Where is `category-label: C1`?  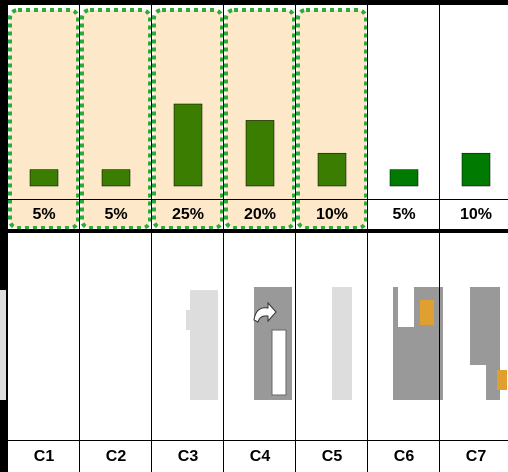
category-label: C1 is located at coordinates (44, 456).